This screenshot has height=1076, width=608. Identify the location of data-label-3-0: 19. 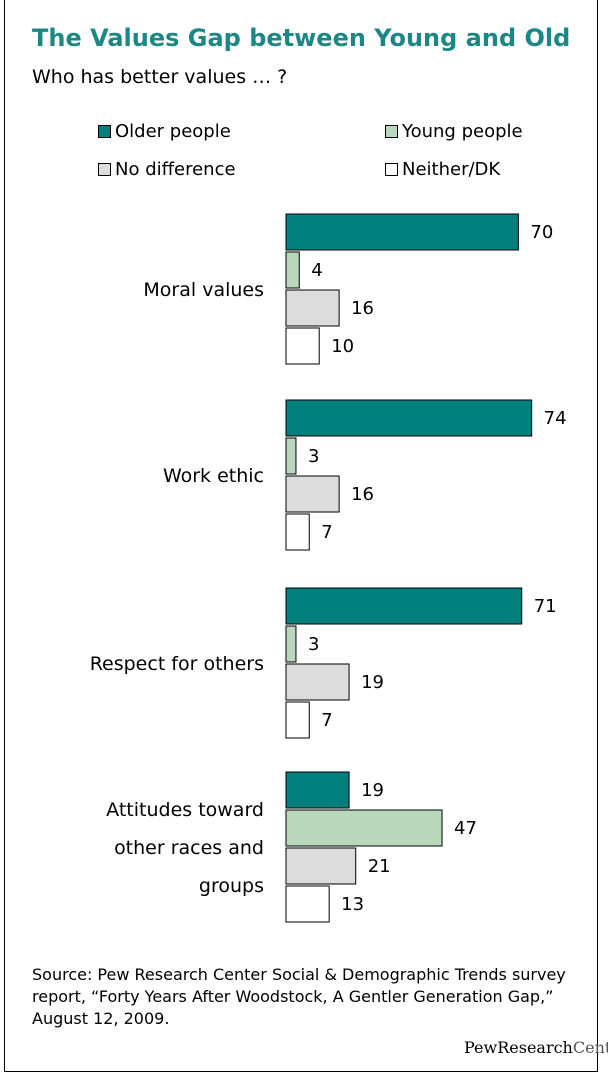
(372, 790).